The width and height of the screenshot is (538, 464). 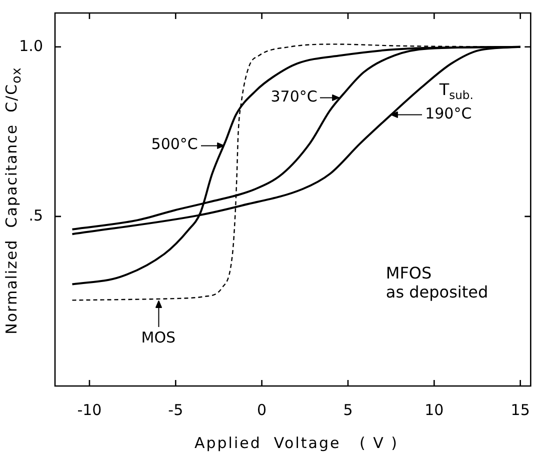 I want to click on x-tick-label: 15, so click(x=520, y=409).